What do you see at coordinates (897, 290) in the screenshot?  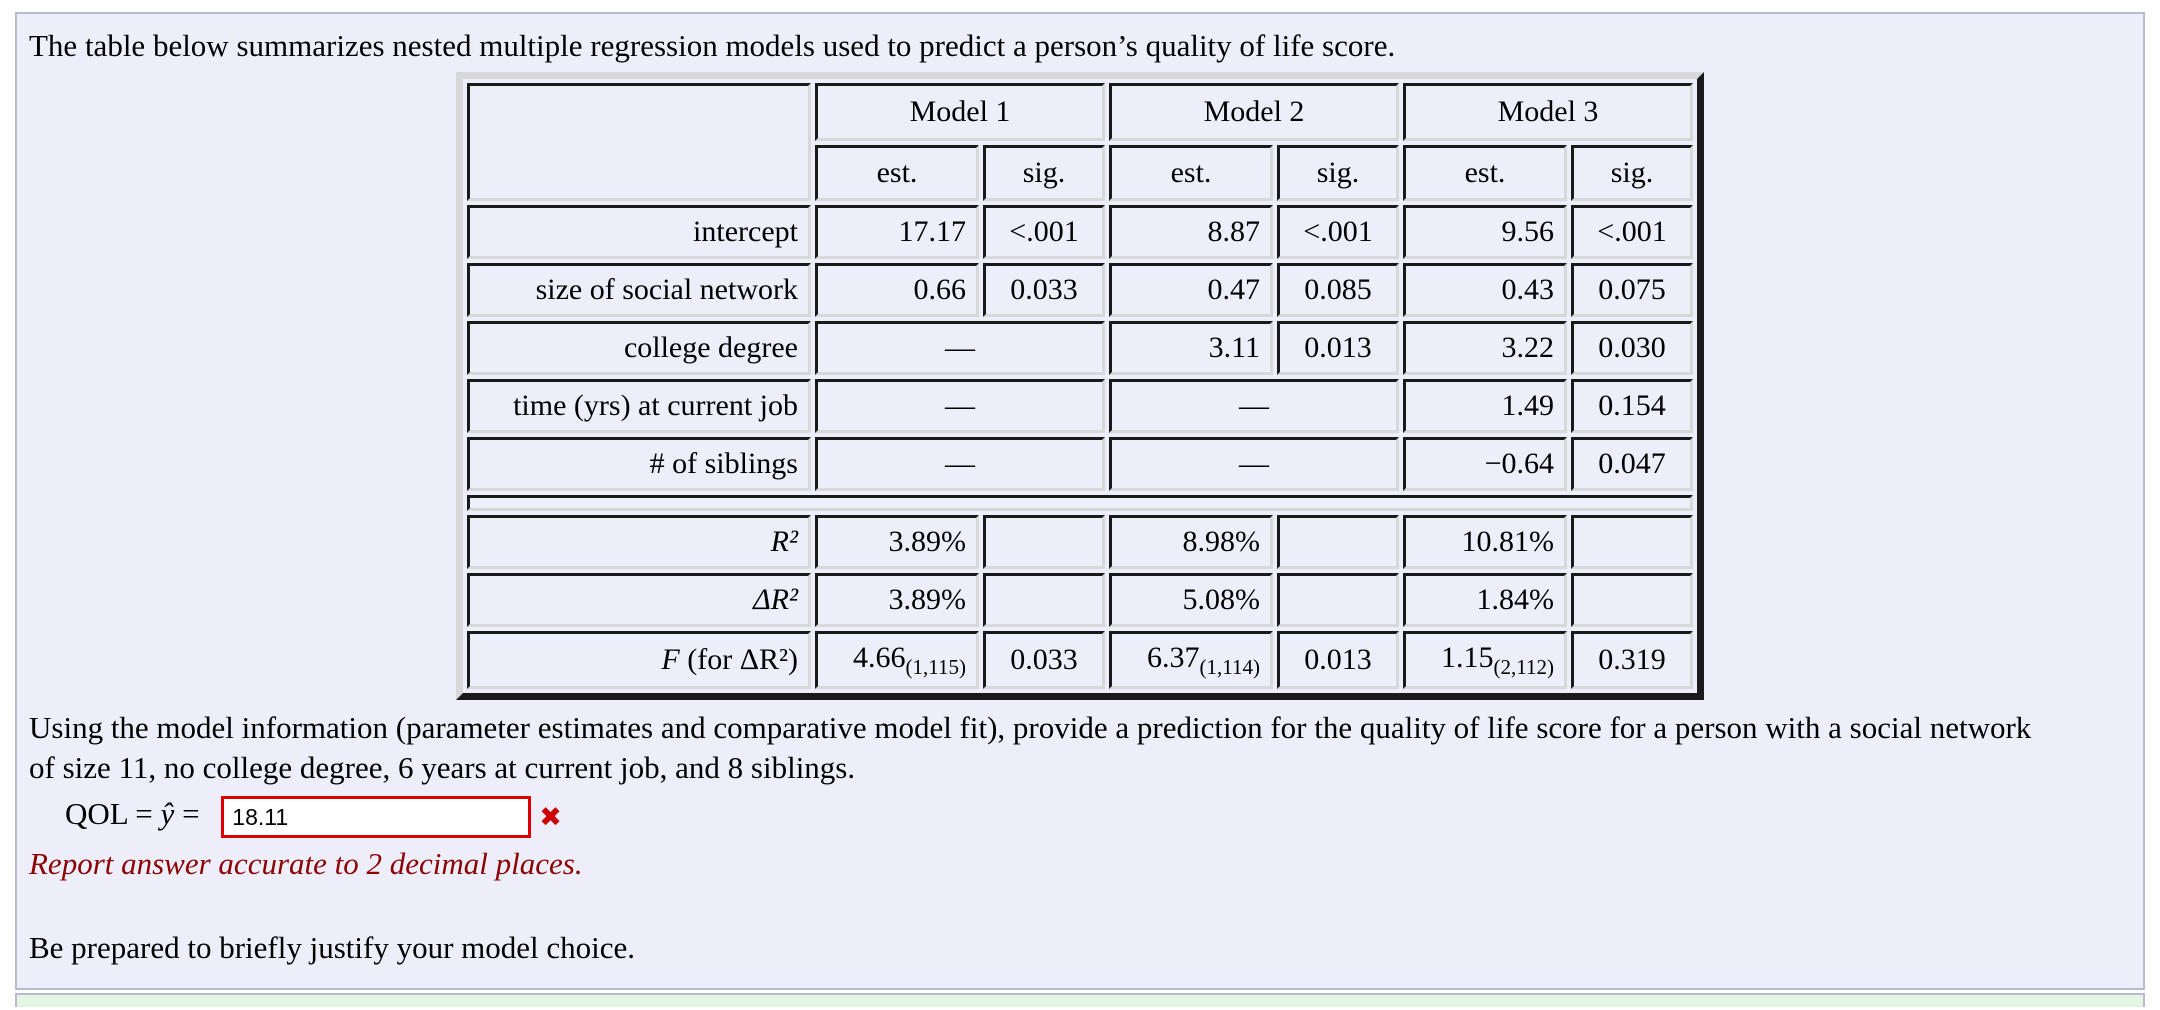 I see `cell-network-m1-est: 0.66` at bounding box center [897, 290].